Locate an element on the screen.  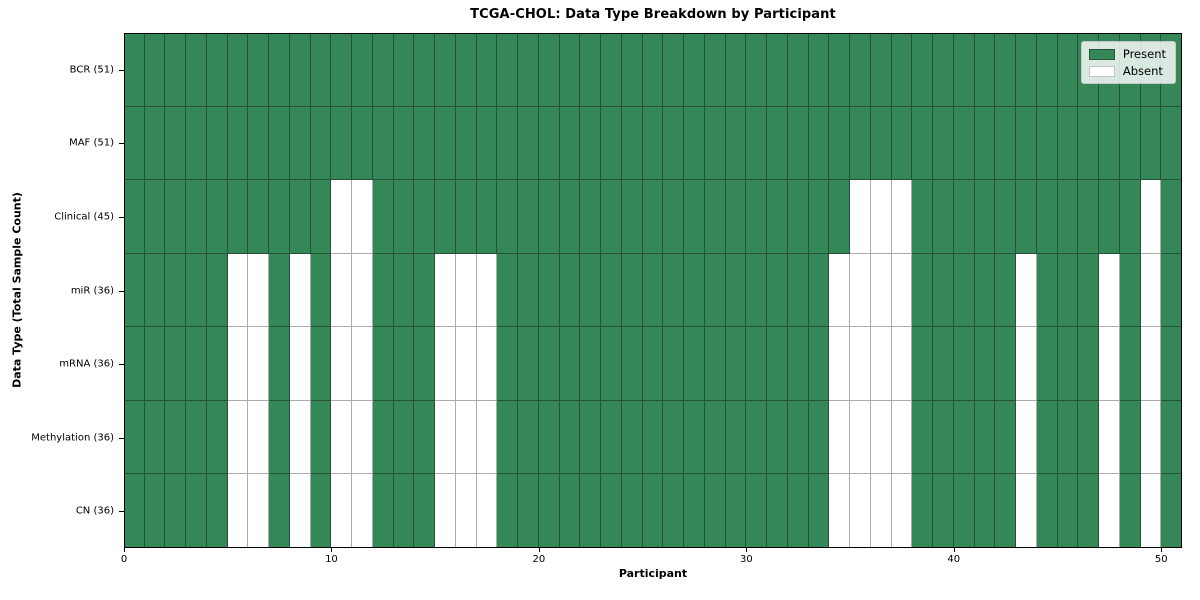
x-tick-label: 20 is located at coordinates (539, 559).